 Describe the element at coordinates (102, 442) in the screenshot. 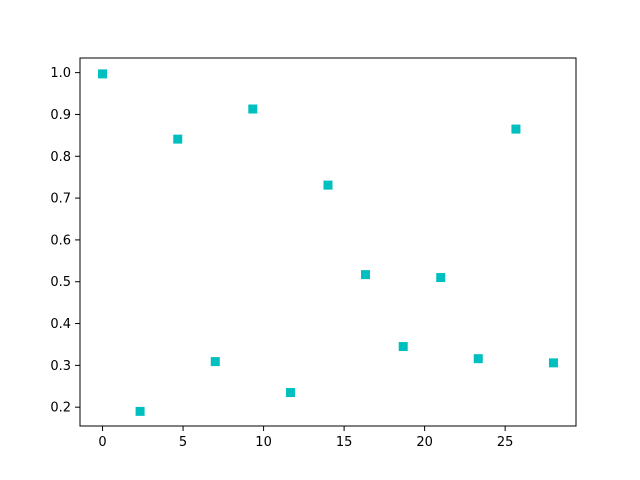

I see `x-tick-label: 0` at that location.